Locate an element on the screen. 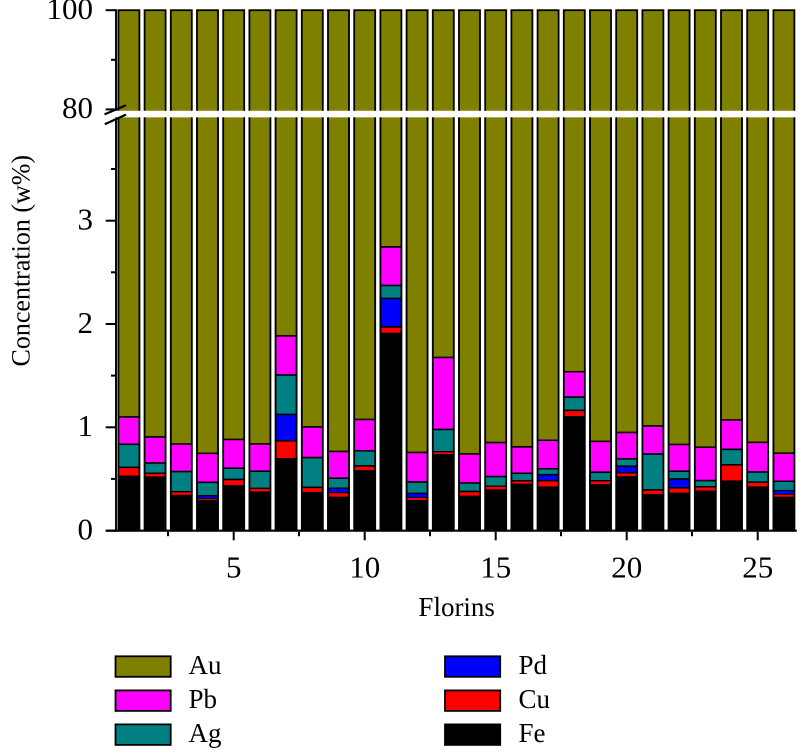 The image size is (808, 755). svg-text: 25 is located at coordinates (757, 566).